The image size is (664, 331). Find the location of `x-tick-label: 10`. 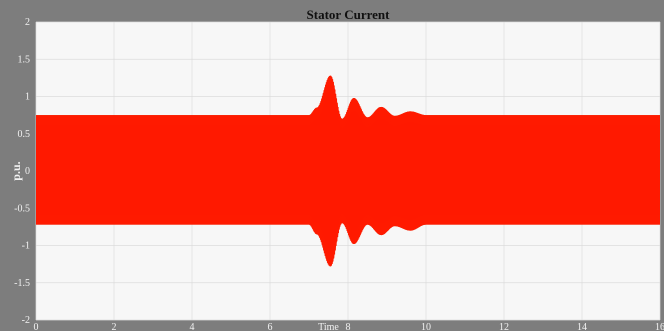

x-tick-label: 10 is located at coordinates (426, 326).